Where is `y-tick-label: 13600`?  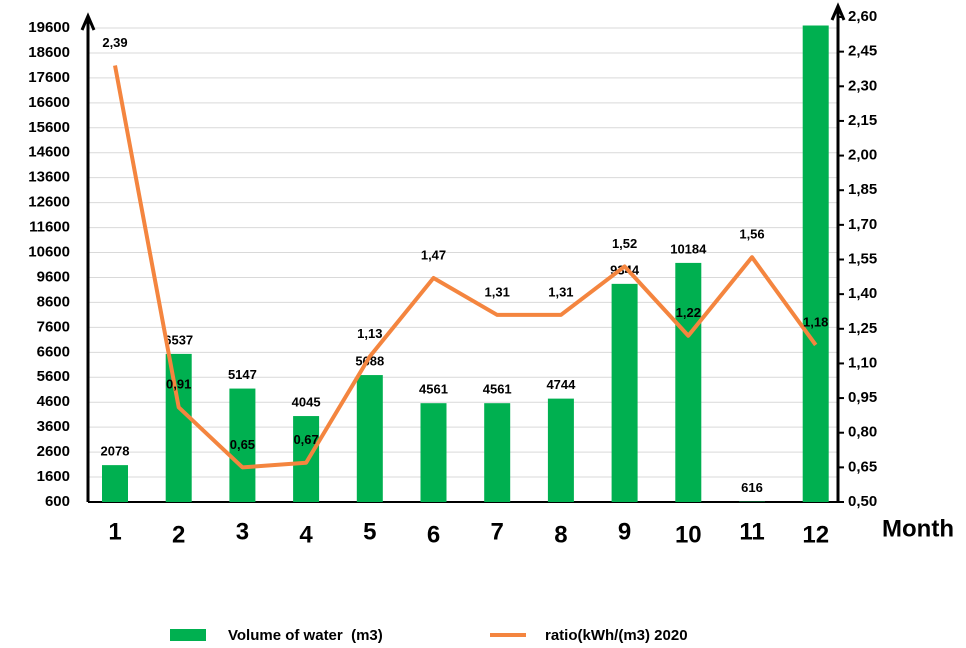 y-tick-label: 13600 is located at coordinates (49, 177).